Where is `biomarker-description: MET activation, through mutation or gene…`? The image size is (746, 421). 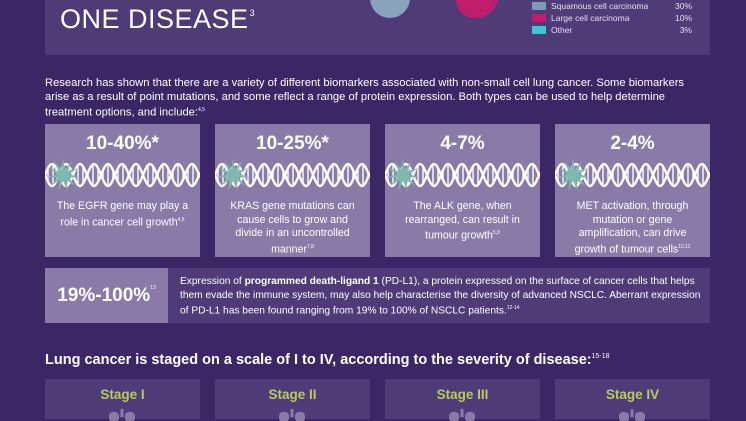
biomarker-description: MET activation, through mutation or gene… is located at coordinates (632, 228).